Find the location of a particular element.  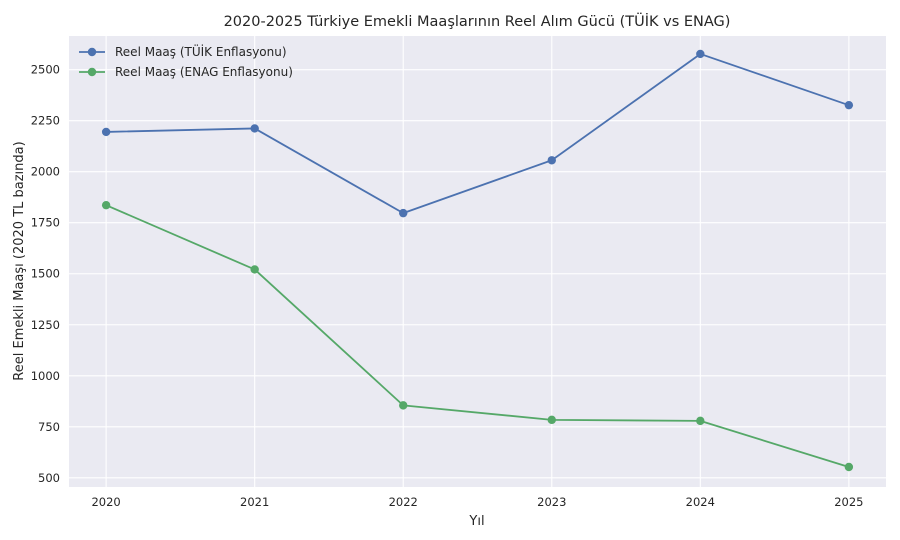

x-tick-label: 2024 is located at coordinates (700, 502).